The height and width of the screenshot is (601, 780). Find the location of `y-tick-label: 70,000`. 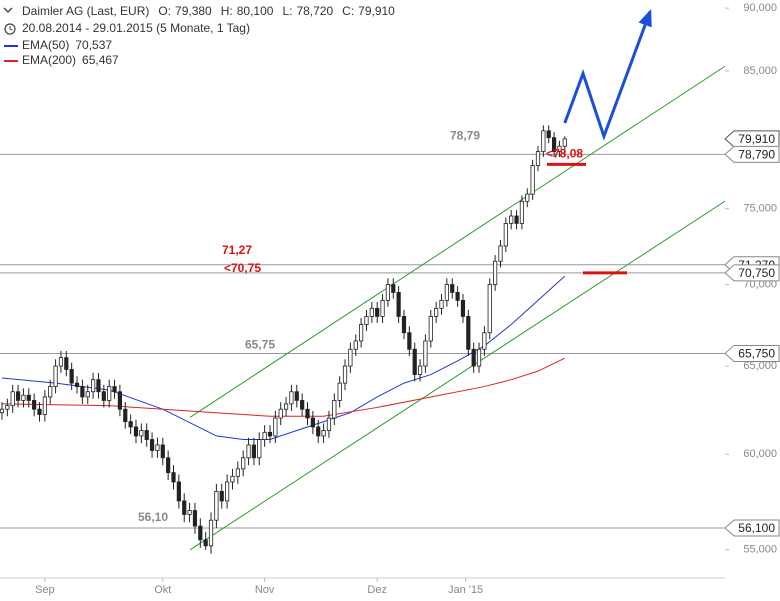

y-tick-label: 70,000 is located at coordinates (760, 284).